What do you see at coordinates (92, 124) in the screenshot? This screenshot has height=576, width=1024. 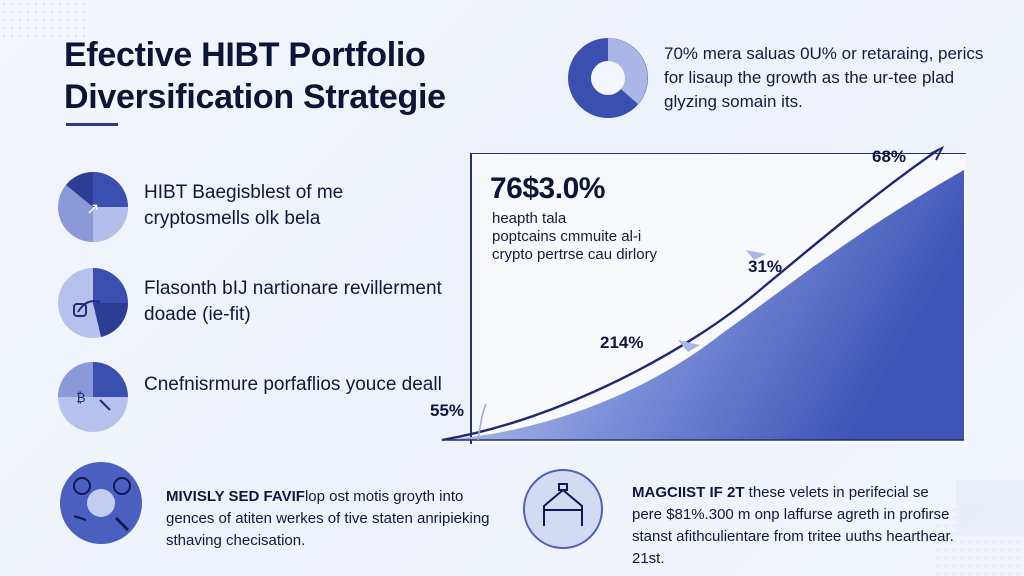 I see `title-underline` at bounding box center [92, 124].